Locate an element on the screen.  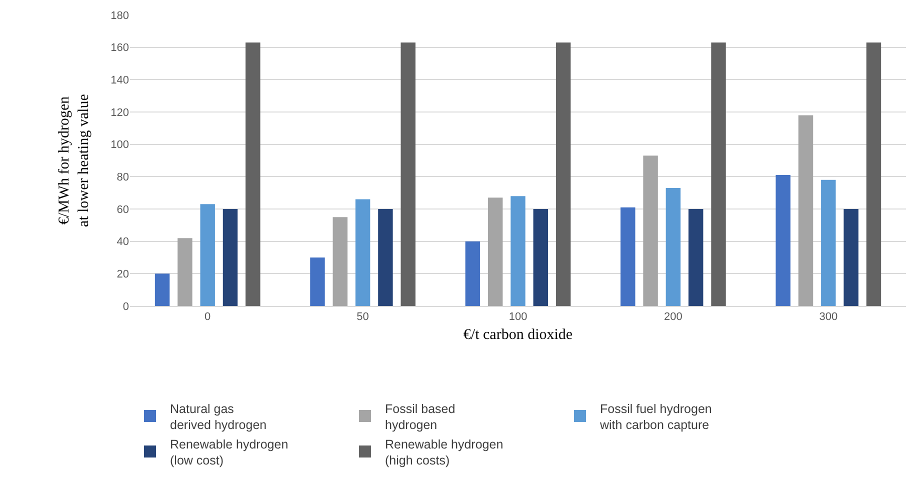
y-tick-label: 120 is located at coordinates (119, 112).